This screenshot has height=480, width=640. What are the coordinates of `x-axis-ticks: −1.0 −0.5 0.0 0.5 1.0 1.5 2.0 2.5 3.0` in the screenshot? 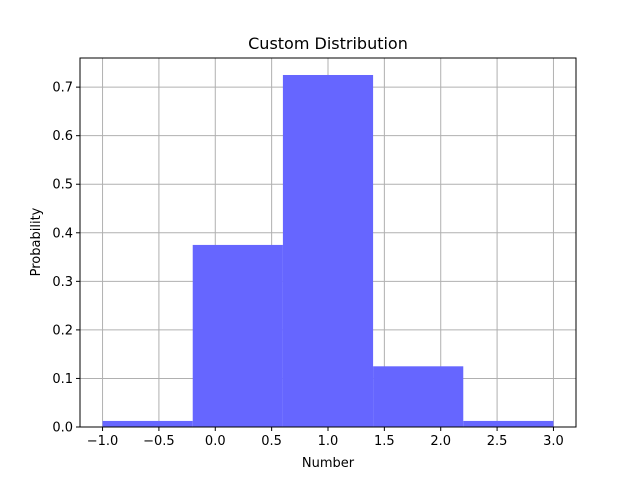 It's located at (325, 438).